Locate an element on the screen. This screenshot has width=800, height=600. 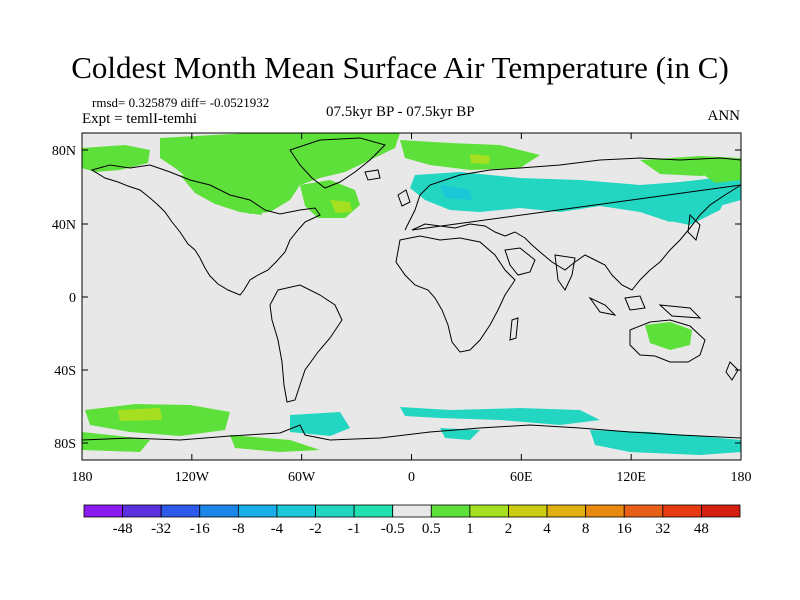
lat-label: 80N is located at coordinates (64, 151).